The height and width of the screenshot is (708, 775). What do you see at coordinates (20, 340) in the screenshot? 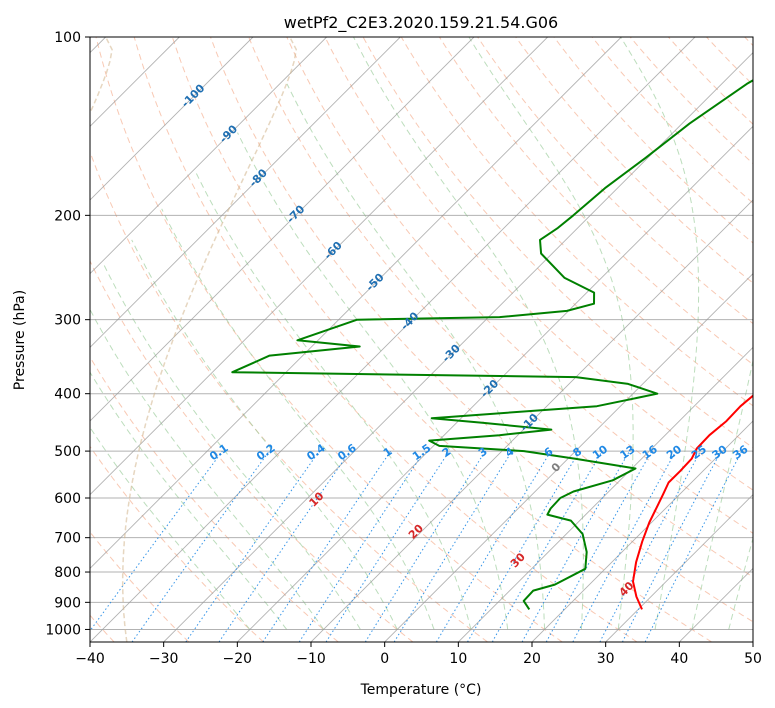
I see `y-axis-title: Pressure (hPa)` at bounding box center [20, 340].